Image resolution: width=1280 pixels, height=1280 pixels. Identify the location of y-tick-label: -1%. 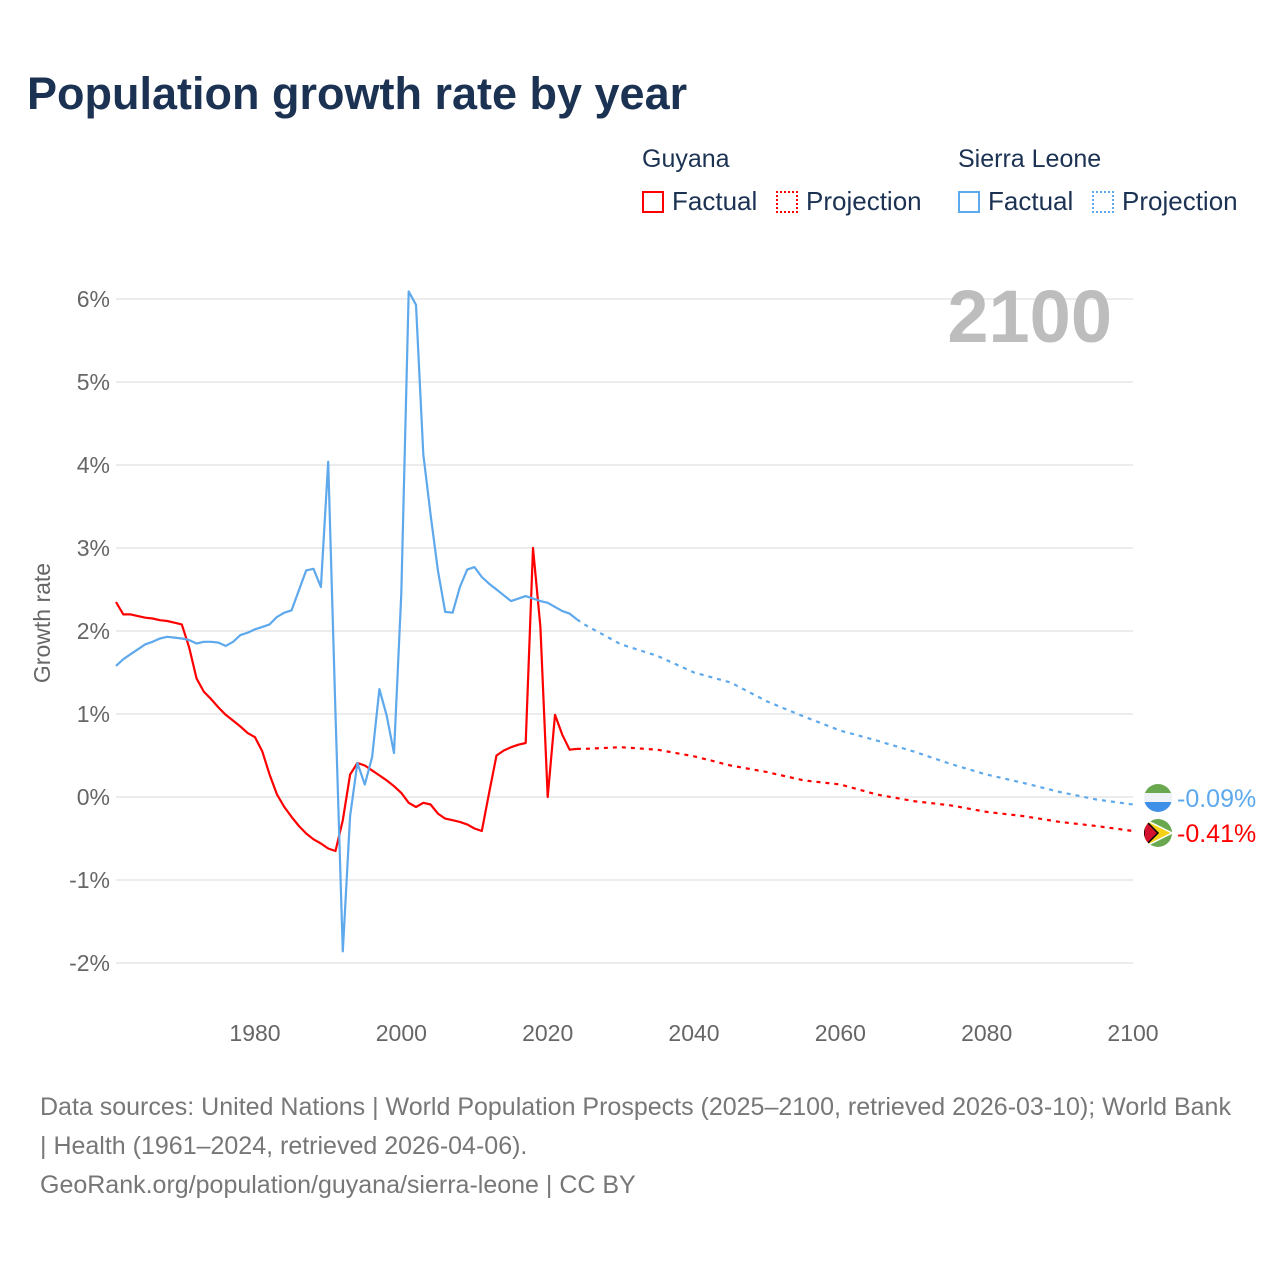
(89, 880).